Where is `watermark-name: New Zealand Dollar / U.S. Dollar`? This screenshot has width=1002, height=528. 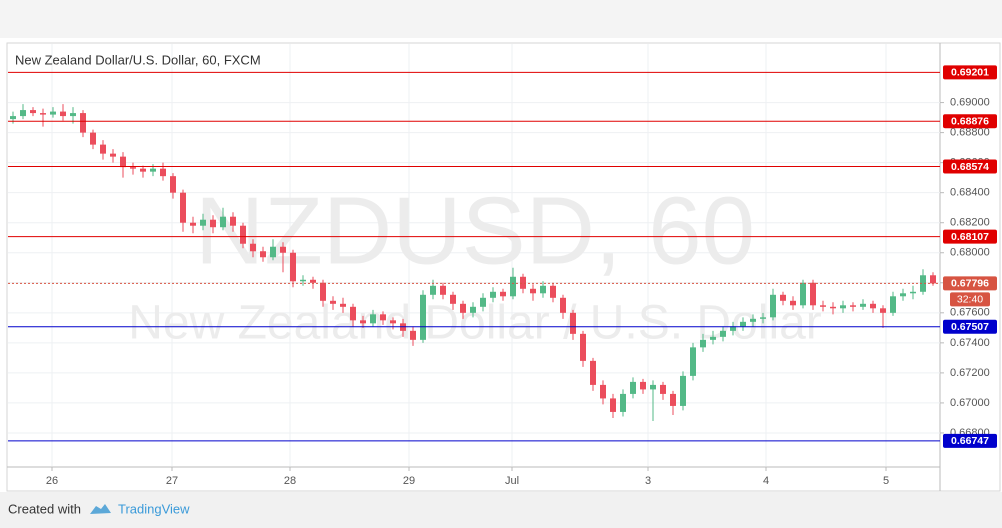
watermark-name: New Zealand Dollar / U.S. Dollar is located at coordinates (475, 323).